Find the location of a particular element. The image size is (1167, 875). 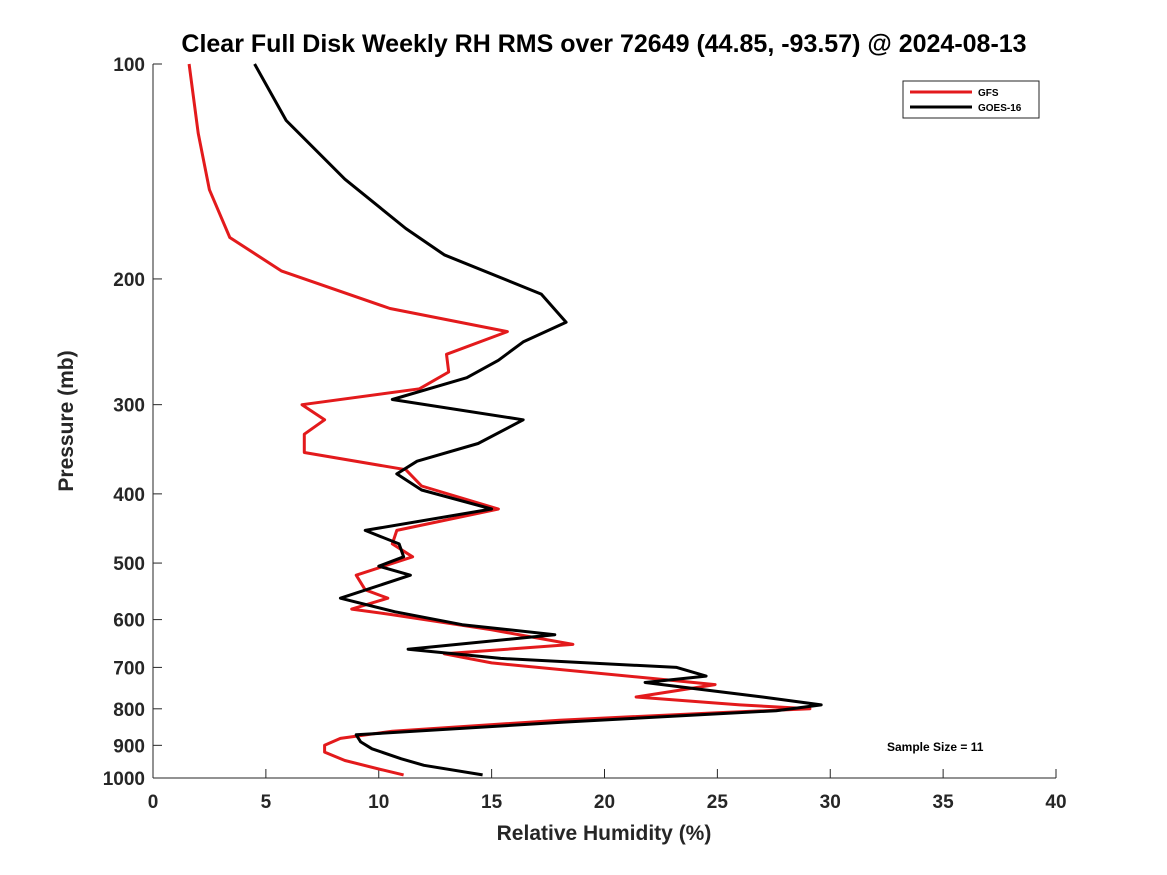

x-tick-label: 25 is located at coordinates (718, 802).